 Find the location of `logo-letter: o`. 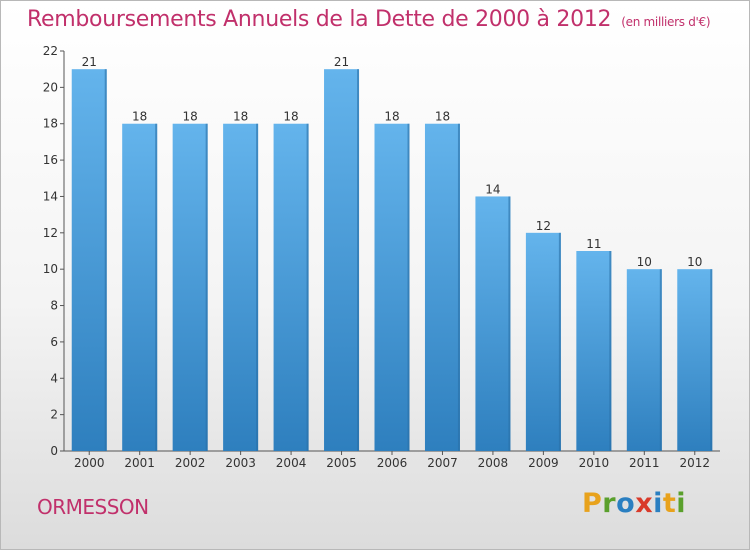

logo-letter: o is located at coordinates (626, 503).